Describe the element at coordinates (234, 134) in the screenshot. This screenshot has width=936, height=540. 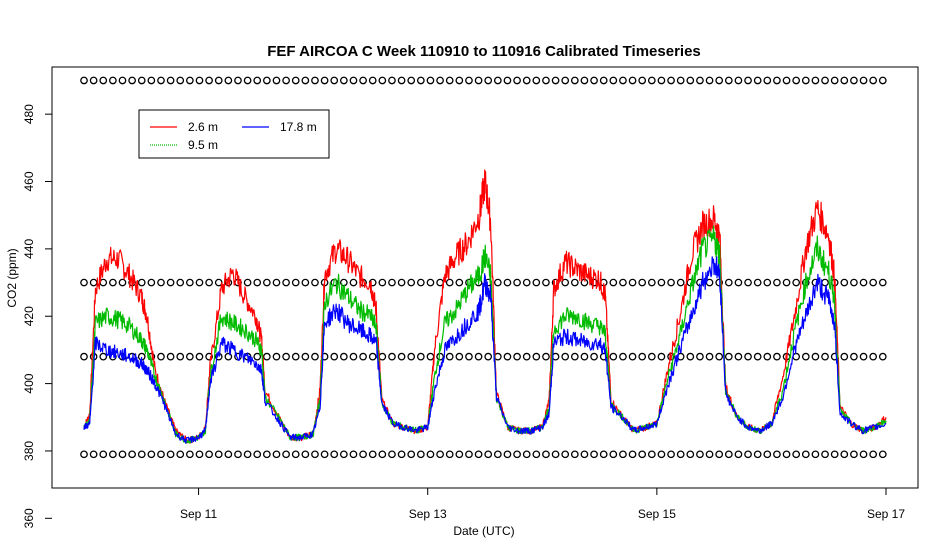
I see `legend-box` at that location.